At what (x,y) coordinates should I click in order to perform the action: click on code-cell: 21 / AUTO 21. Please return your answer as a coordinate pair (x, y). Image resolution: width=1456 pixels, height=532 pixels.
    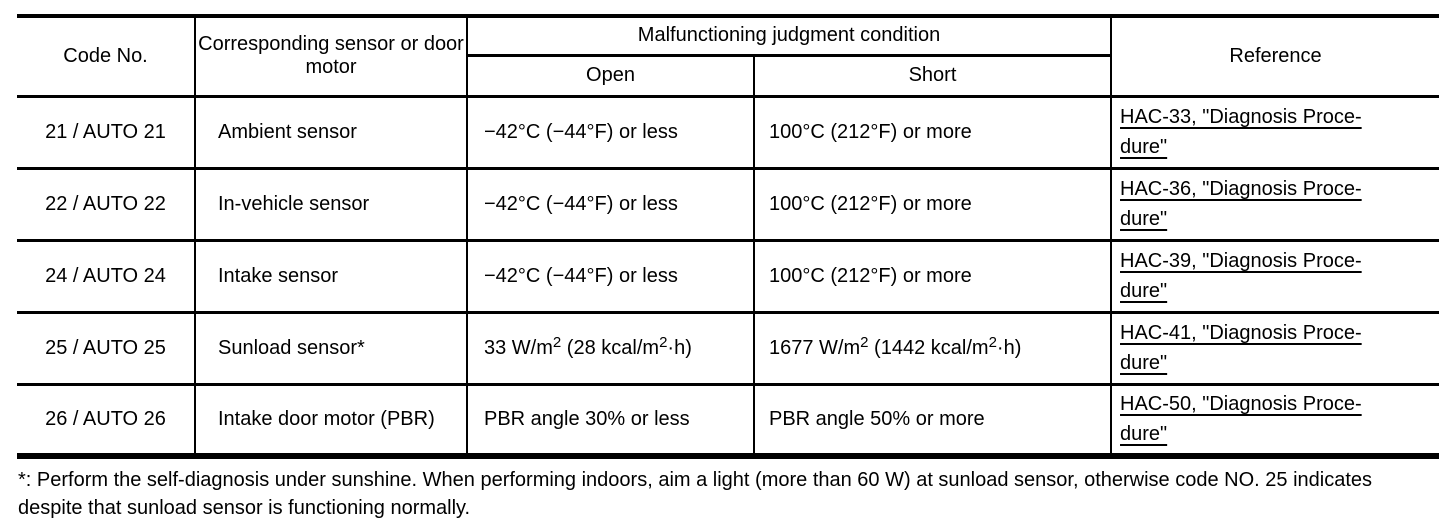
    Looking at the image, I should click on (106, 132).